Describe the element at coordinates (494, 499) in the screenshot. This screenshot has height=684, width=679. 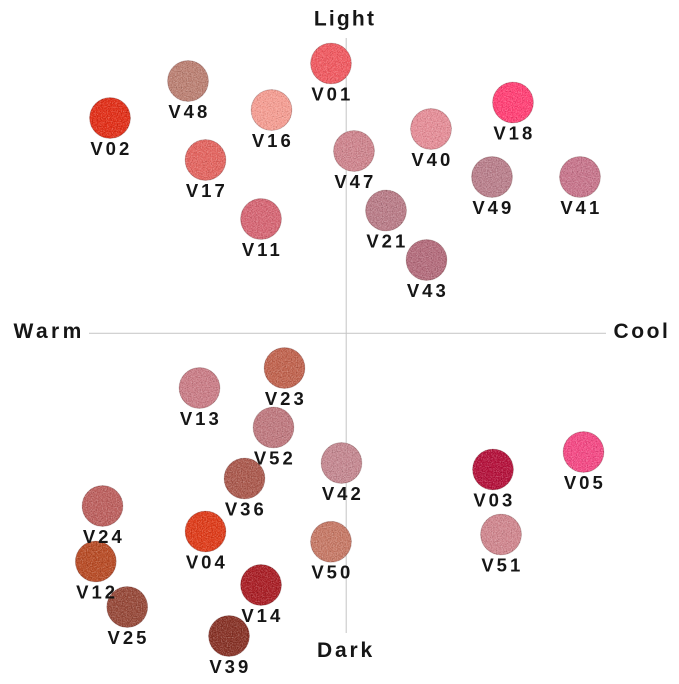
I see `svg-text: V03` at that location.